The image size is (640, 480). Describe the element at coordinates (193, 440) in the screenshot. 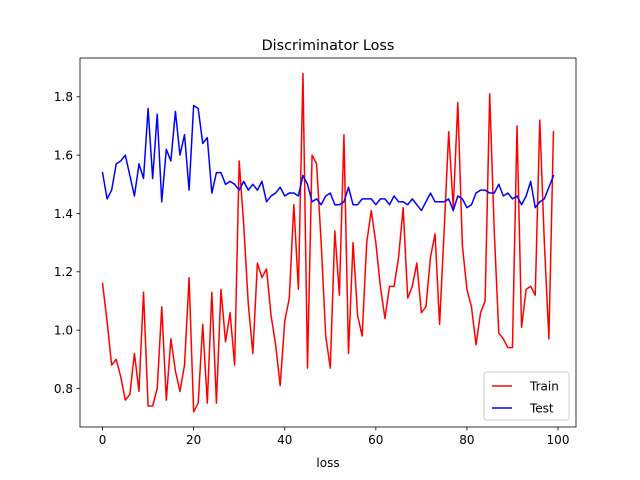

I see `x-tick-label: 20` at that location.